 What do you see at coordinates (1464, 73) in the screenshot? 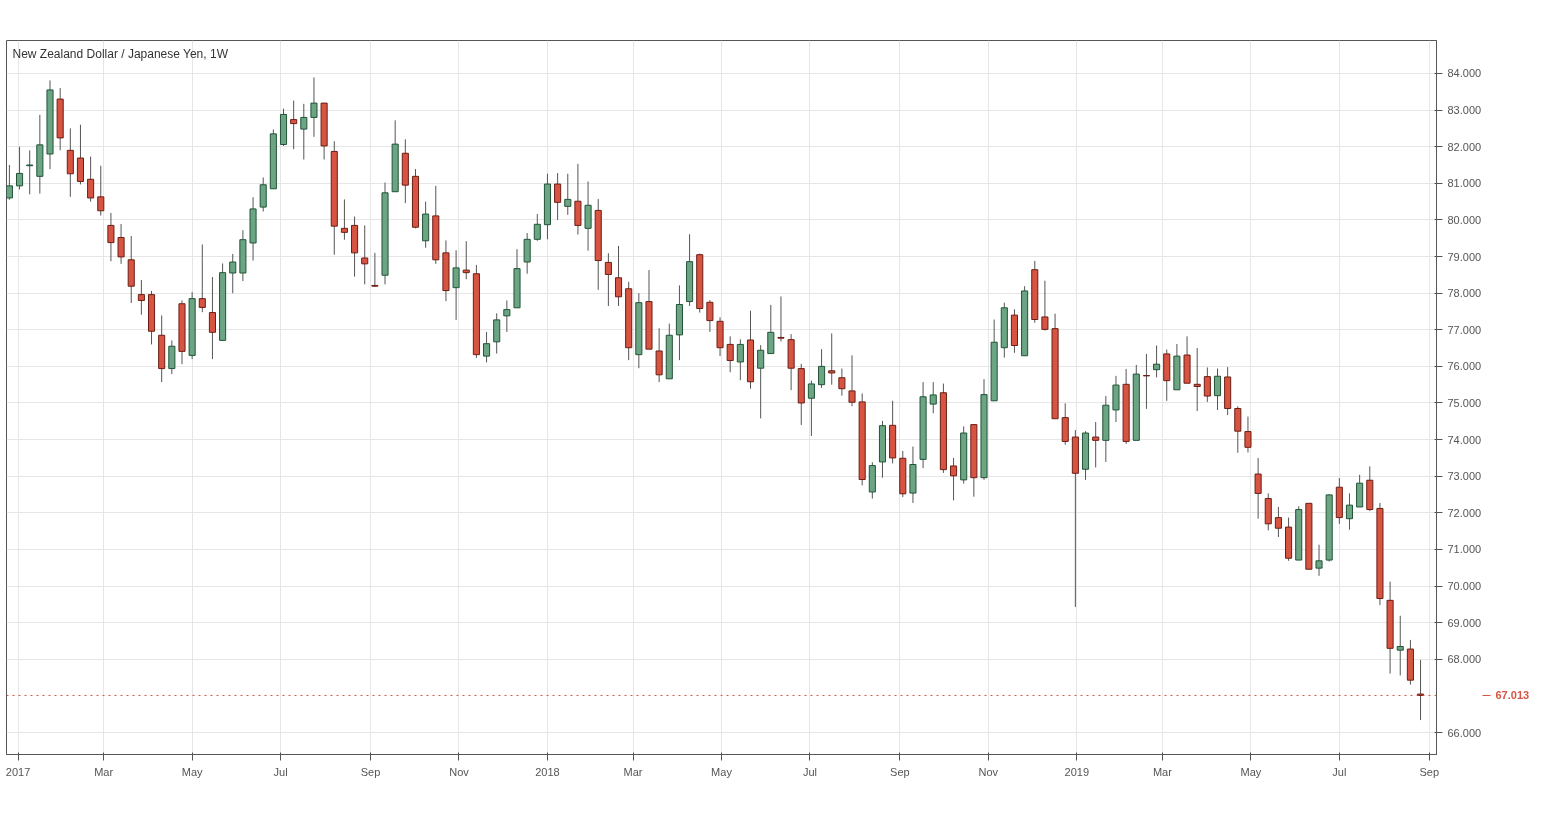
I see `y-tick-label: 84.000` at bounding box center [1464, 73].